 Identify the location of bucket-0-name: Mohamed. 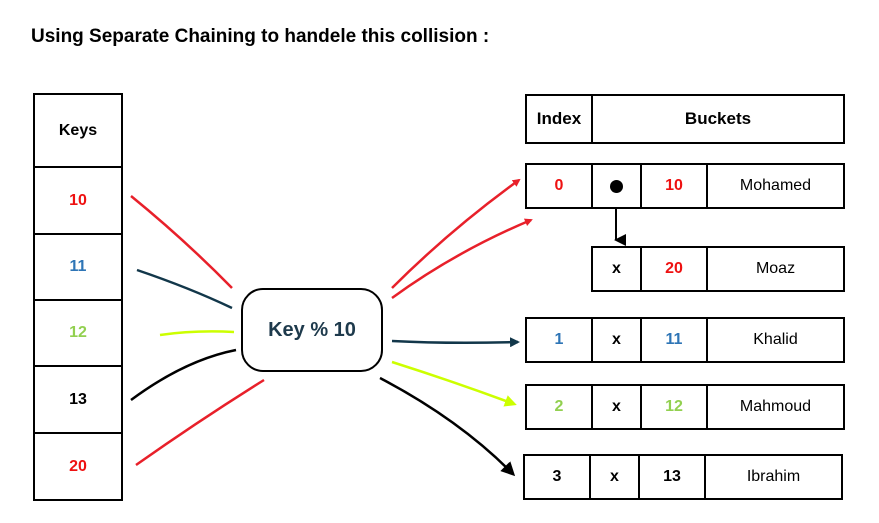
(775, 186).